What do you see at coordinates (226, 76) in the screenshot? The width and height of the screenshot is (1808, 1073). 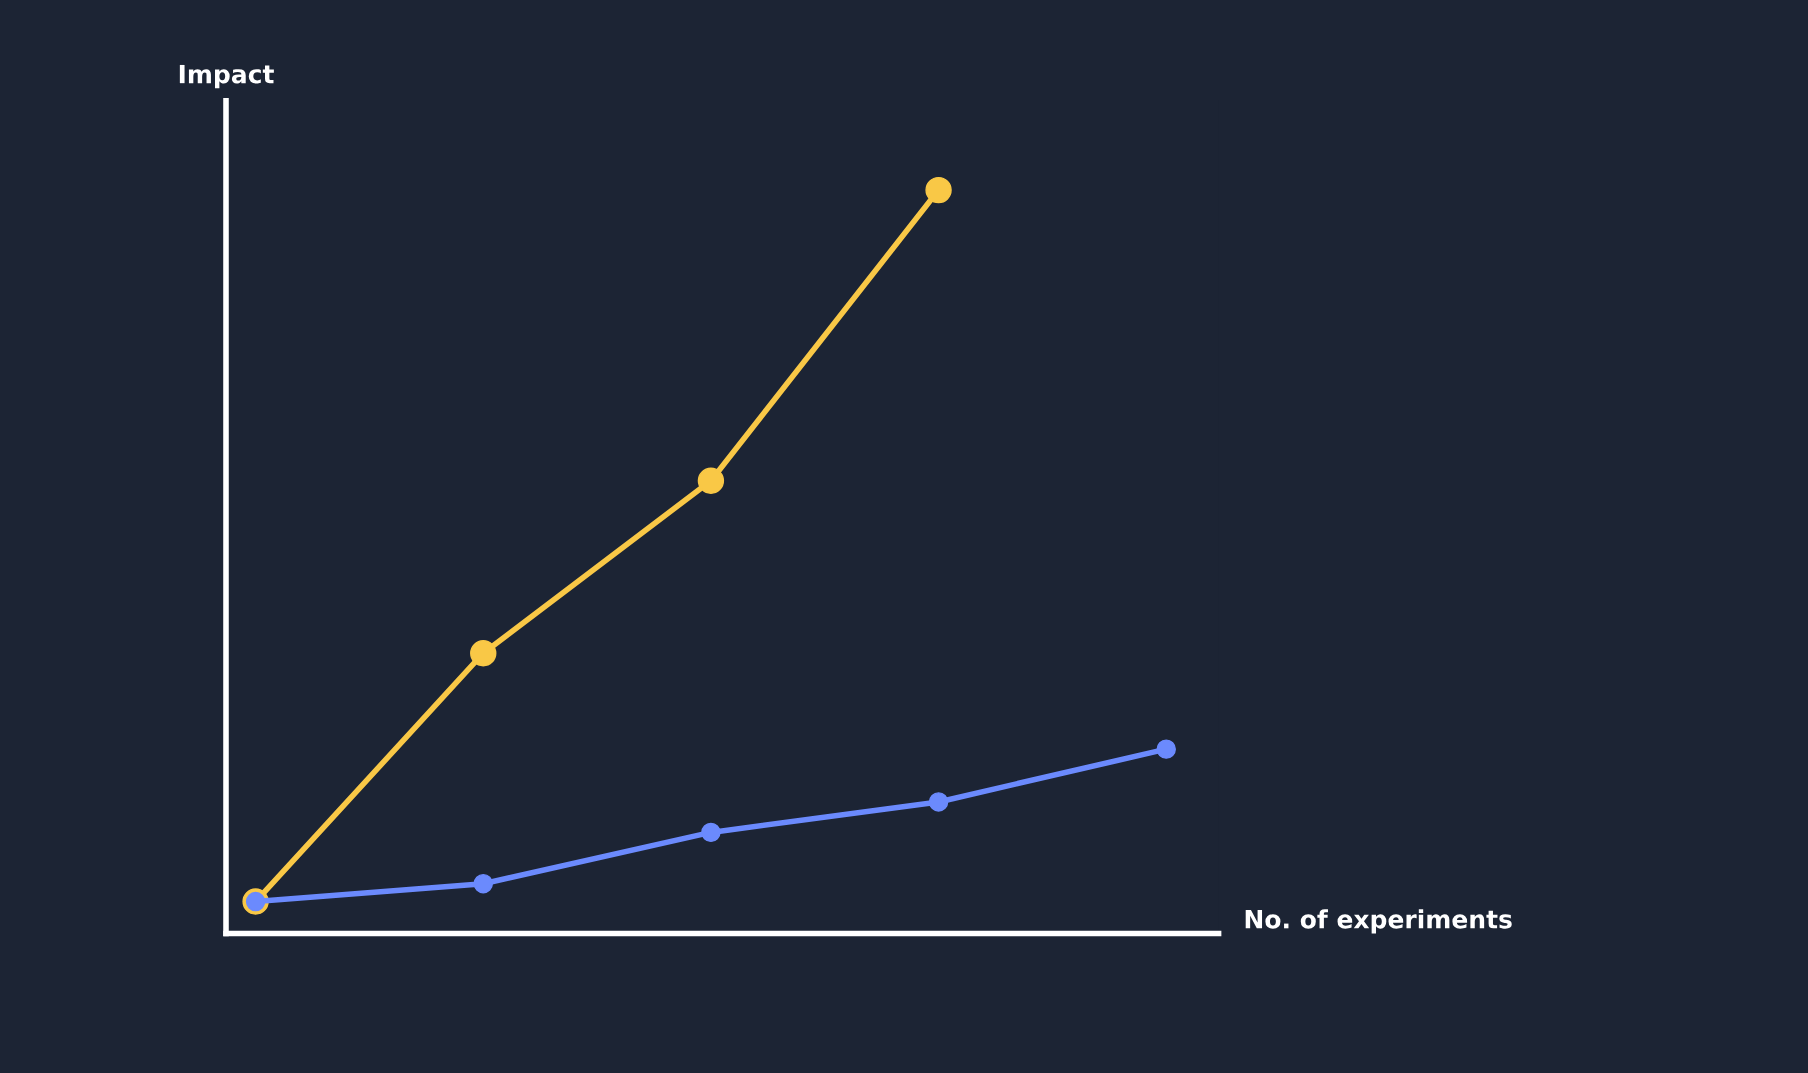 I see `y-axis-title: Impact` at bounding box center [226, 76].